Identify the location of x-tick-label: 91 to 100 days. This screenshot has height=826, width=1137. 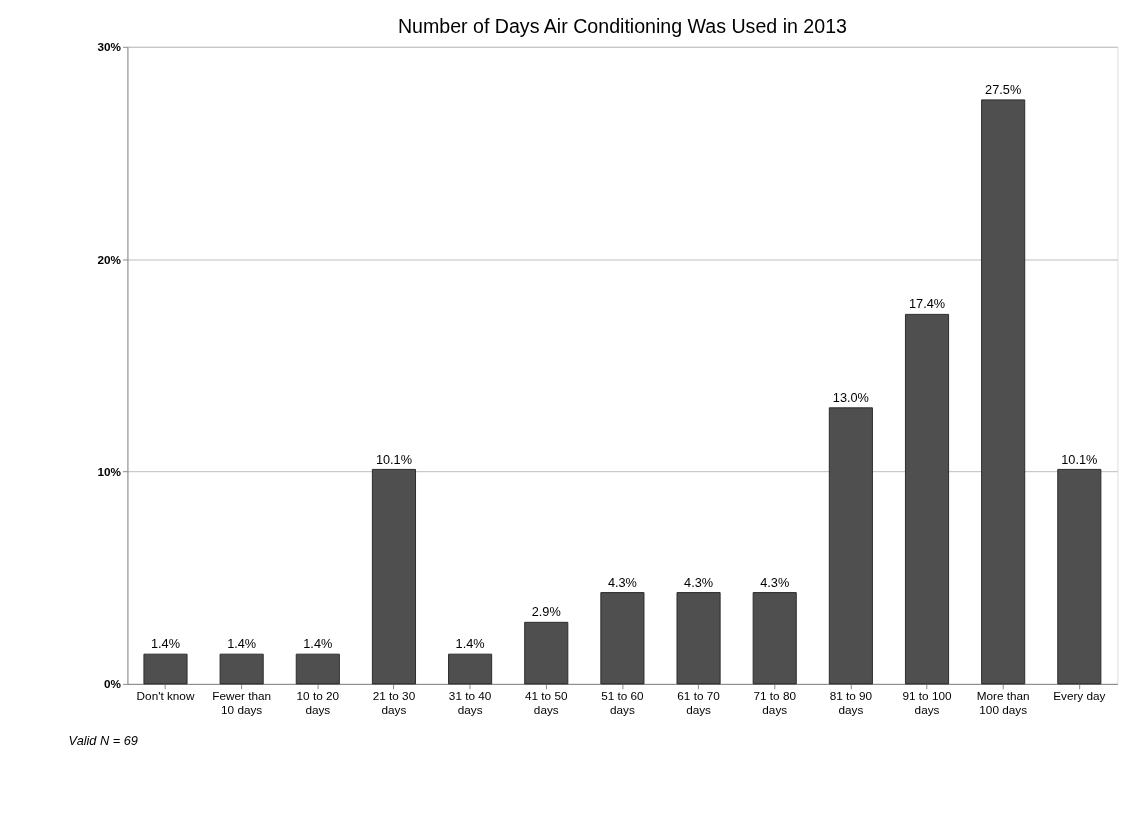
(927, 702).